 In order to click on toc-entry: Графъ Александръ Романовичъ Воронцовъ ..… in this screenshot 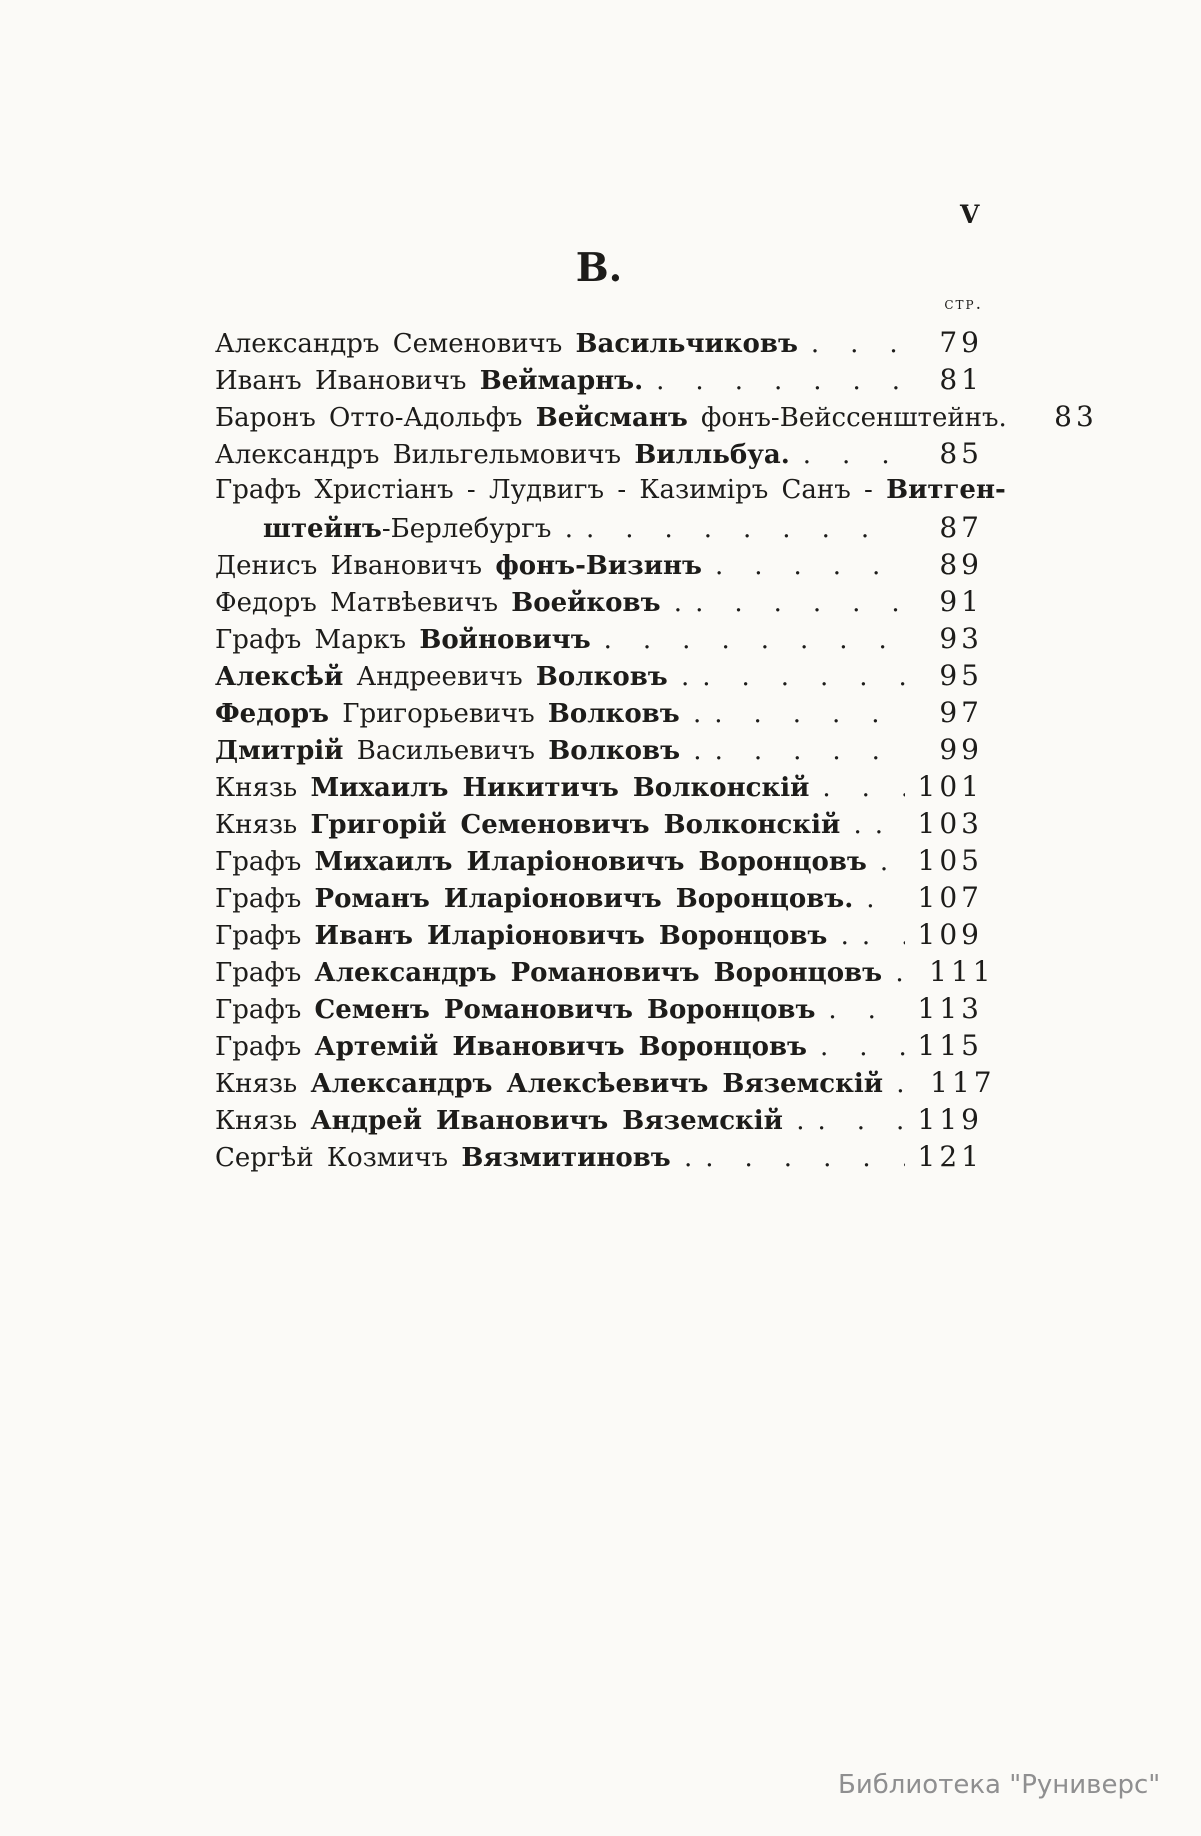, I will do `click(603, 972)`.